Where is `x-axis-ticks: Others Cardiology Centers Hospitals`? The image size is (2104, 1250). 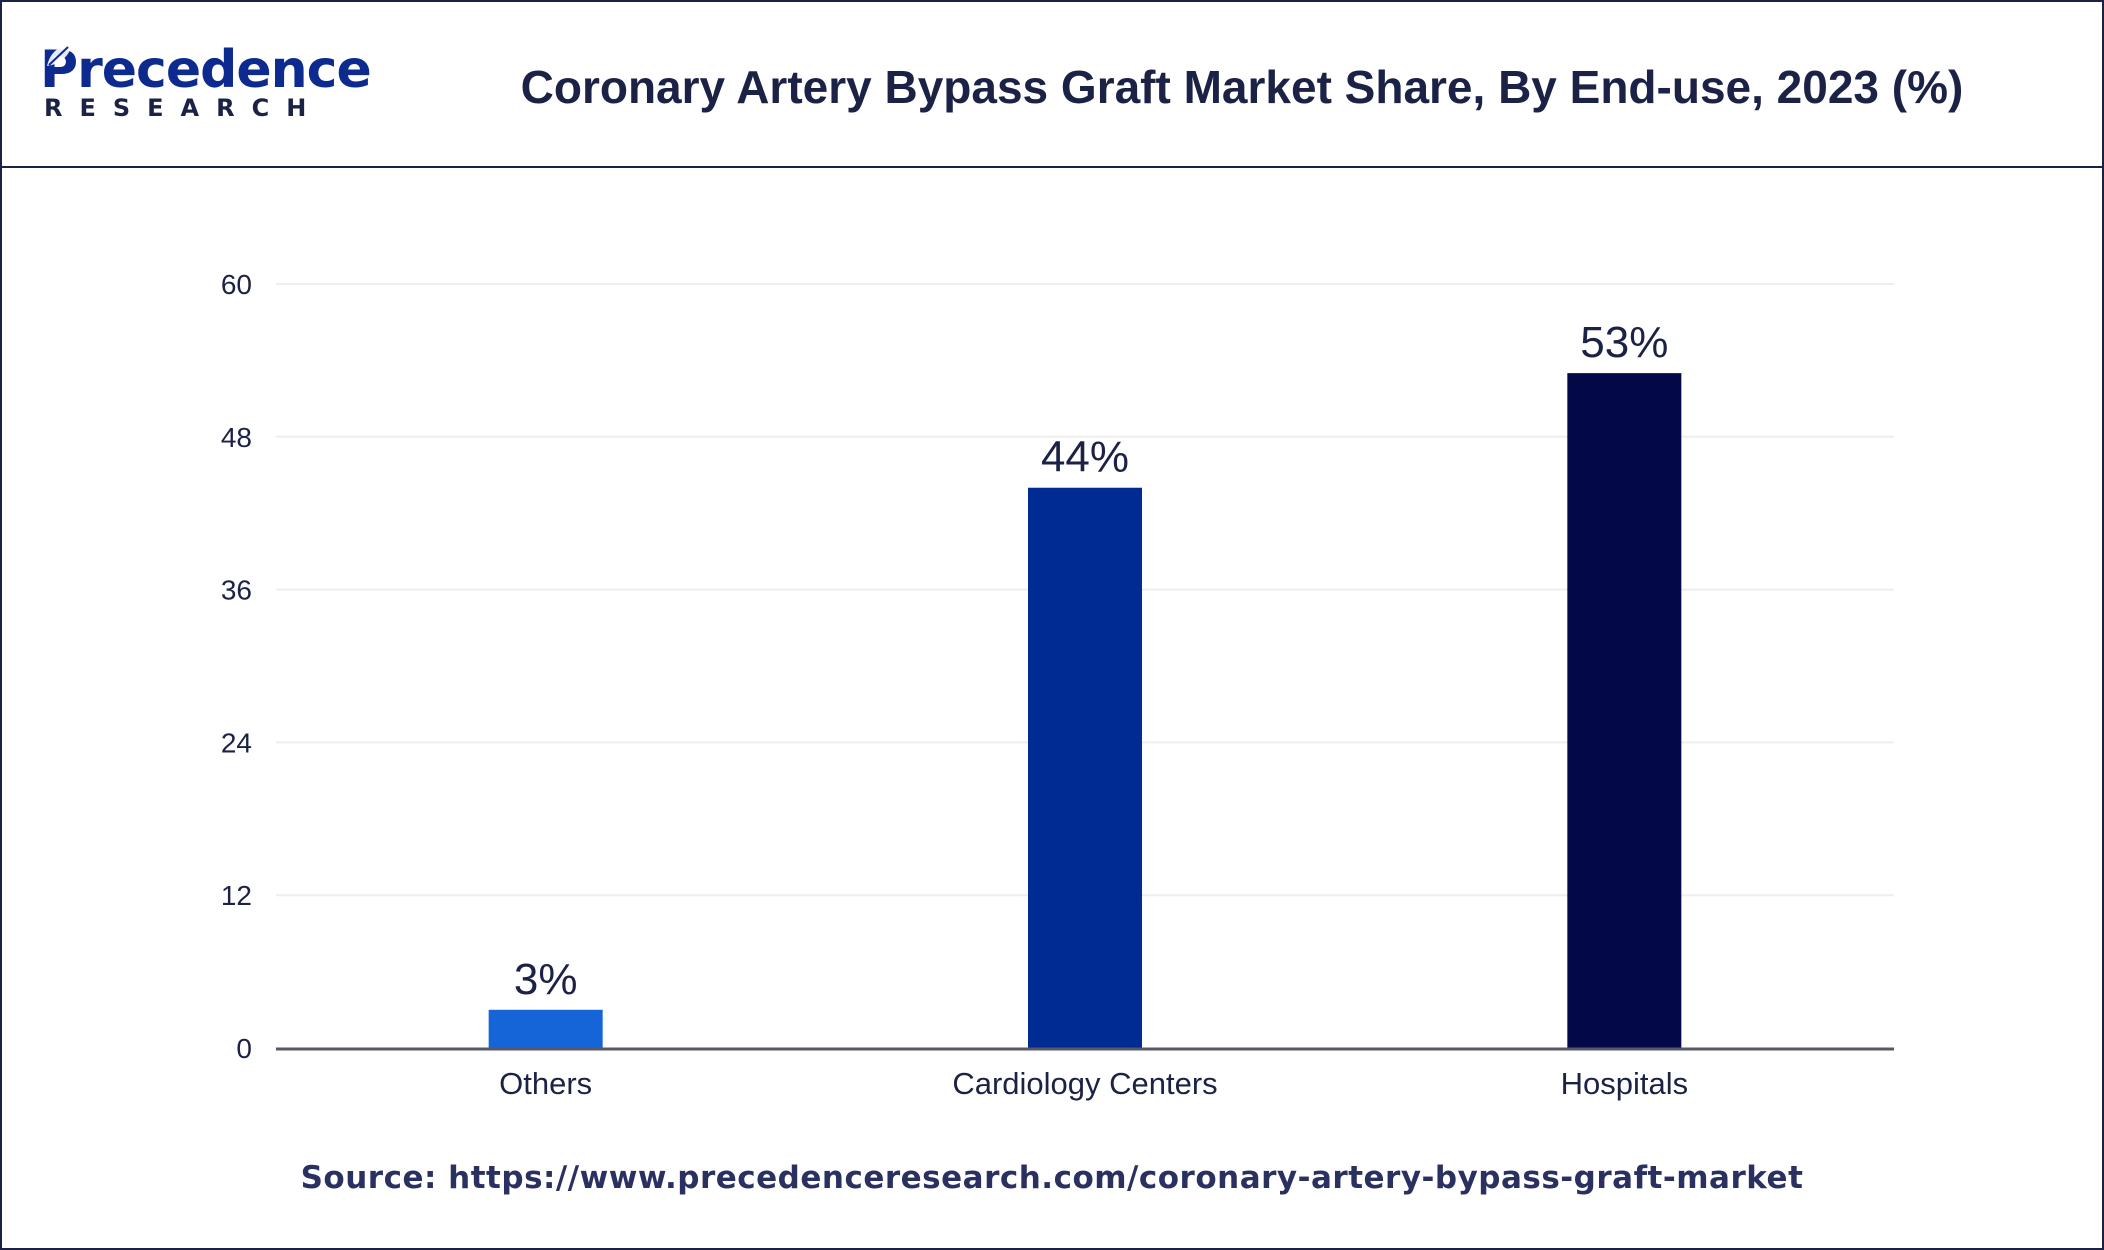
x-axis-ticks: Others Cardiology Centers Hospitals is located at coordinates (1093, 1083).